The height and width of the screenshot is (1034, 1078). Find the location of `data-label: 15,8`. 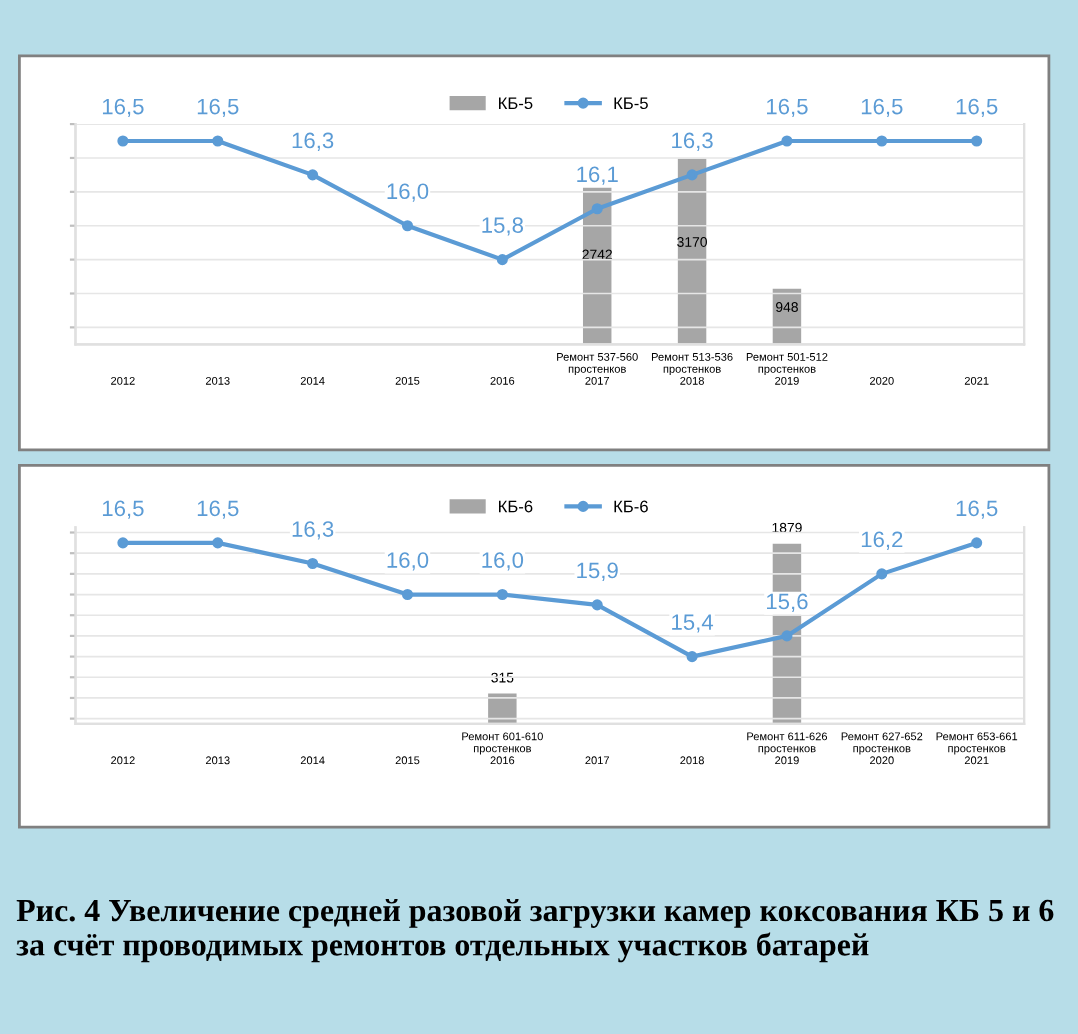

data-label: 15,8 is located at coordinates (503, 226).